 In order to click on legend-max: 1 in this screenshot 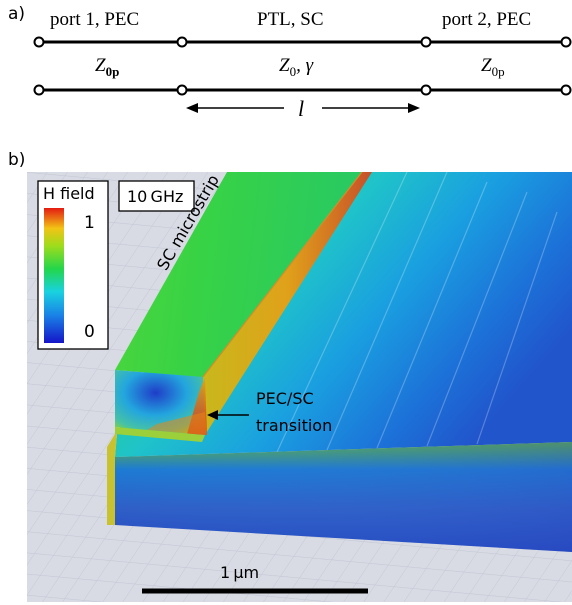, I will do `click(89, 223)`.